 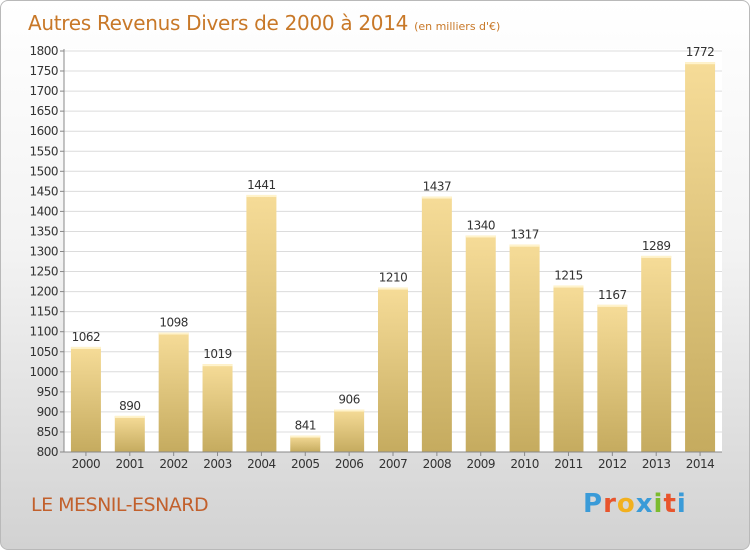 I want to click on logo-letter: o, so click(x=626, y=504).